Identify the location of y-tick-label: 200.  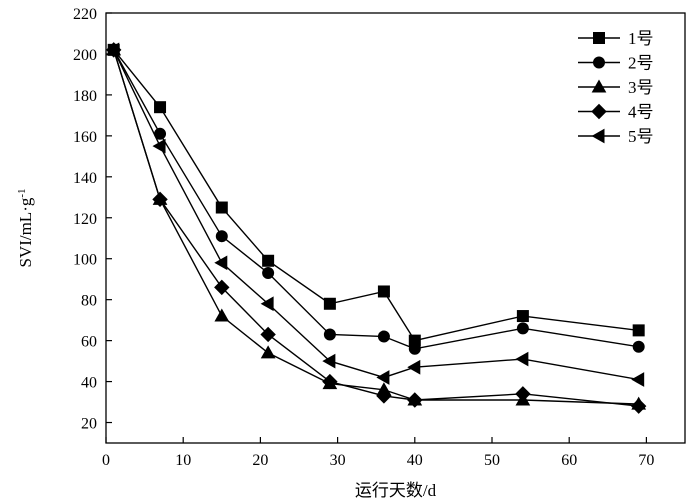
(85, 55).